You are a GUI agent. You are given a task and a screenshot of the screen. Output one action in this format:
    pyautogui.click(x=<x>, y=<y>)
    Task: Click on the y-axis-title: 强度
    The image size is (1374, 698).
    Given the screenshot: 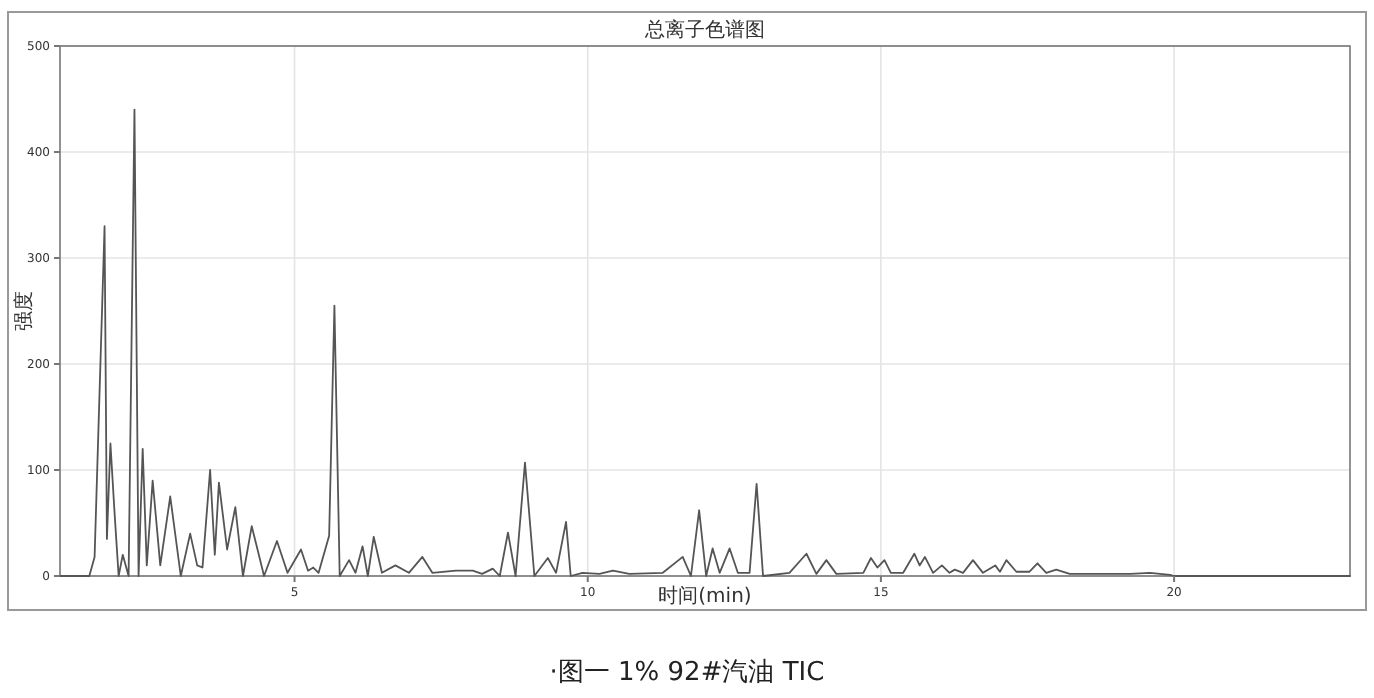 What is the action you would take?
    pyautogui.click(x=24, y=311)
    